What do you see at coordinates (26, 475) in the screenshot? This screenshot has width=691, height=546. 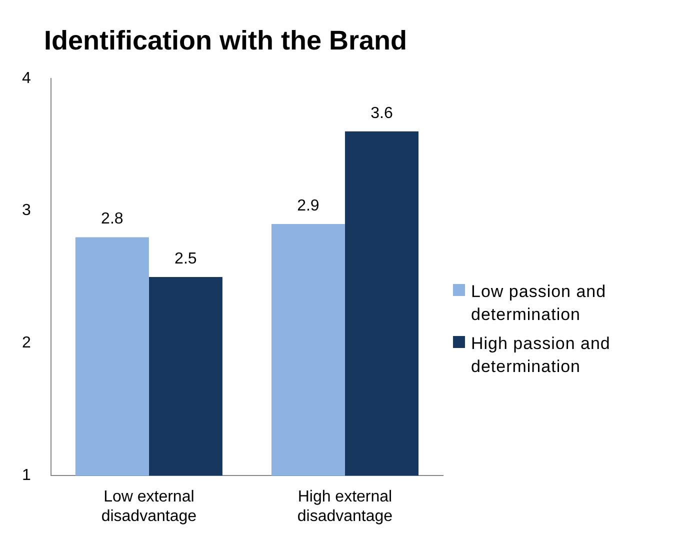 I see `y-tick-label: 1` at bounding box center [26, 475].